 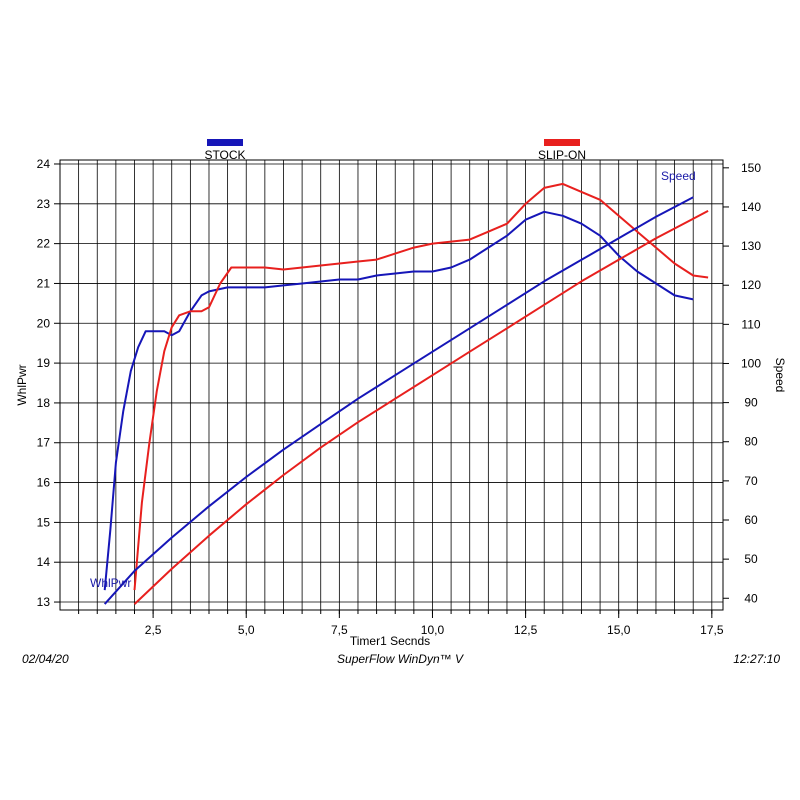 I want to click on x-tick-label: 10,0, so click(x=433, y=630).